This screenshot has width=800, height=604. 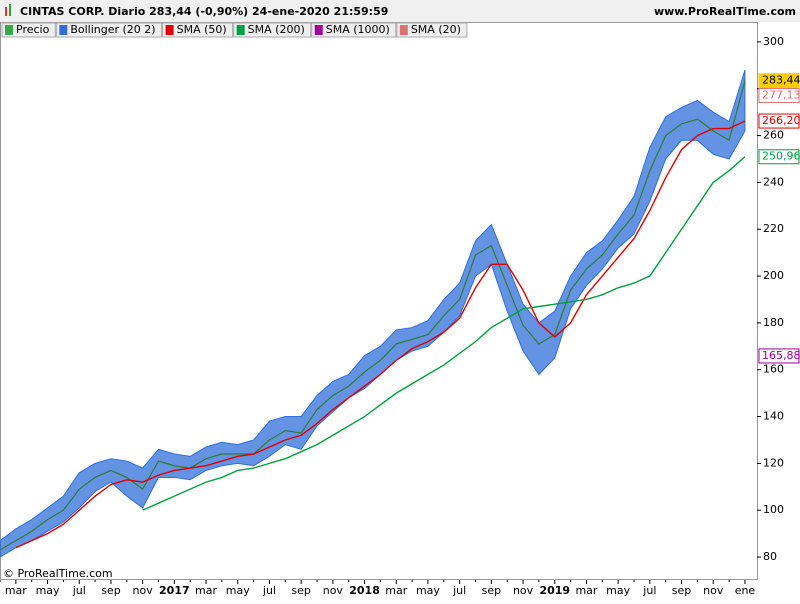 I want to click on y-tick-label: 260, so click(x=773, y=135).